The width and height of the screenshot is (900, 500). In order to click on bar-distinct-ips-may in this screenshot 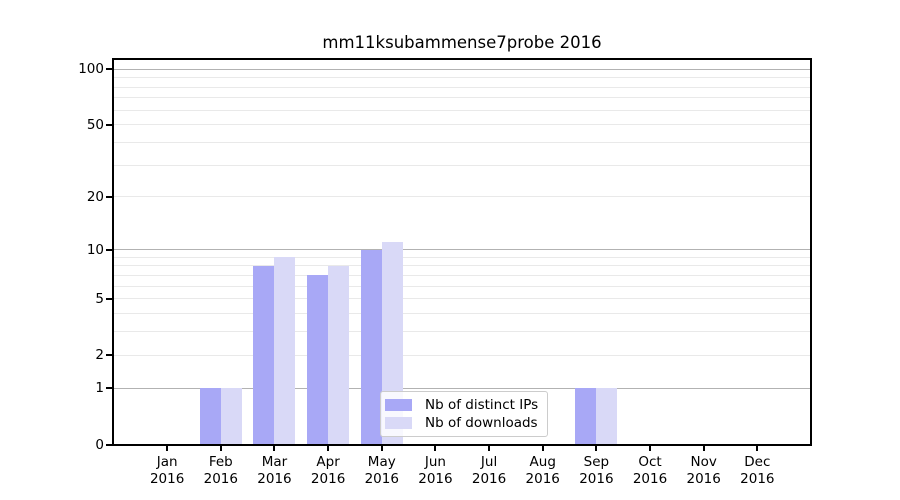, I will do `click(371, 346)`.